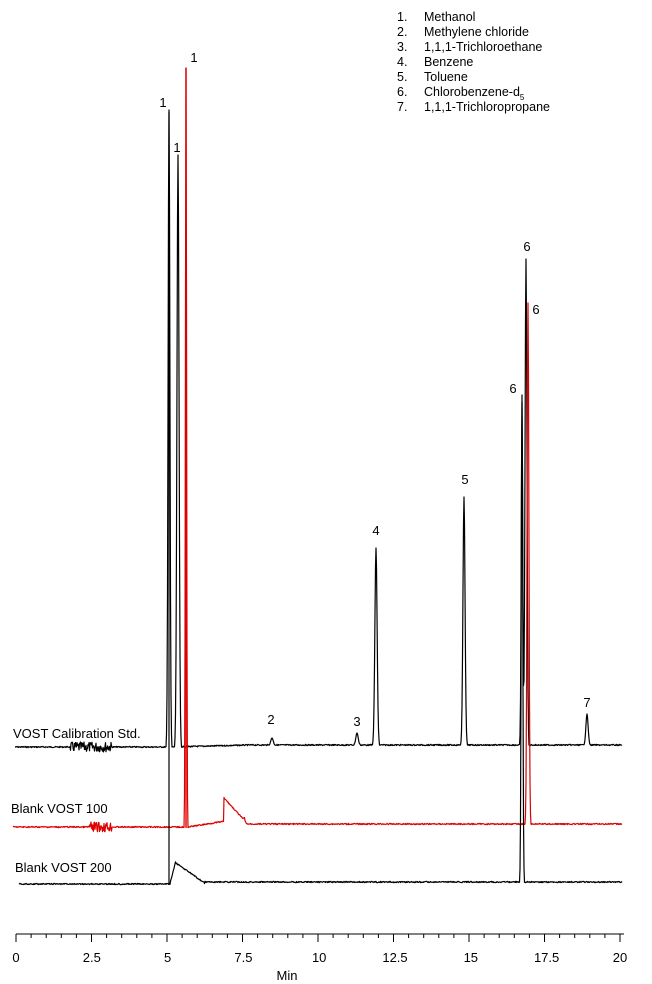  What do you see at coordinates (449, 17) in the screenshot?
I see `legend-name-1: Methanol` at bounding box center [449, 17].